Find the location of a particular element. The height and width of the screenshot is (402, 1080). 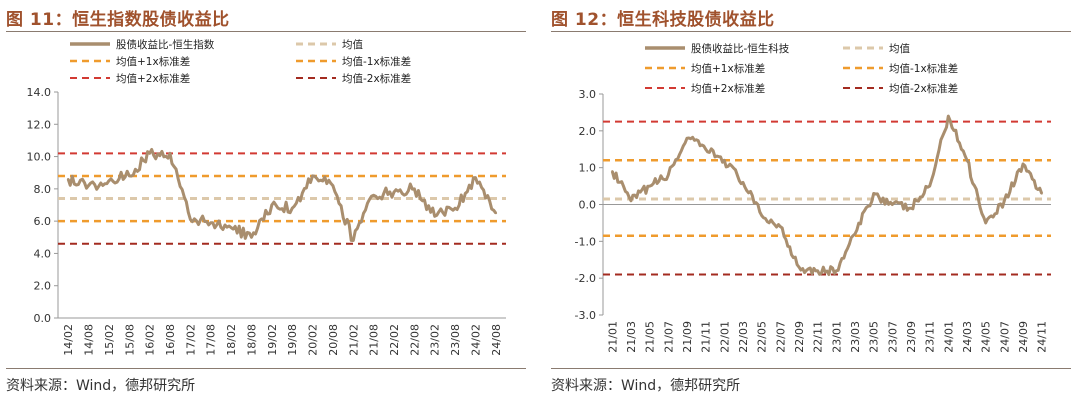

x-tick-label: 24/08 is located at coordinates (496, 340).